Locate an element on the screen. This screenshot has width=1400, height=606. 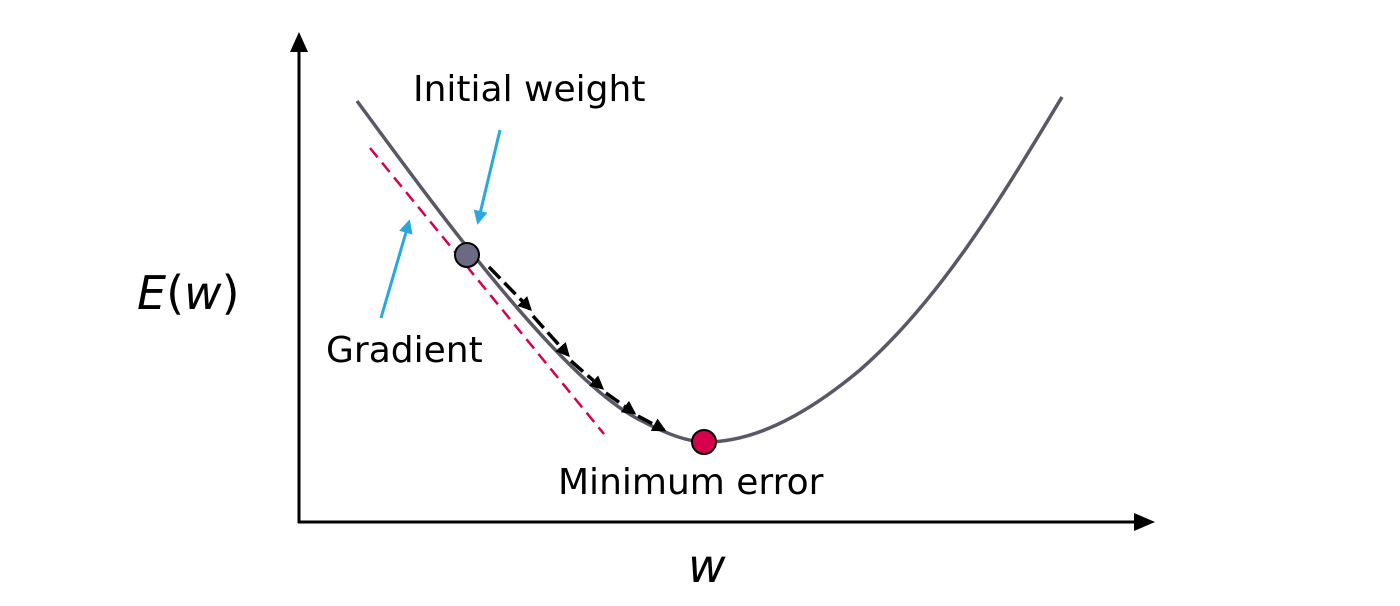
minimum-error-point is located at coordinates (704, 442).